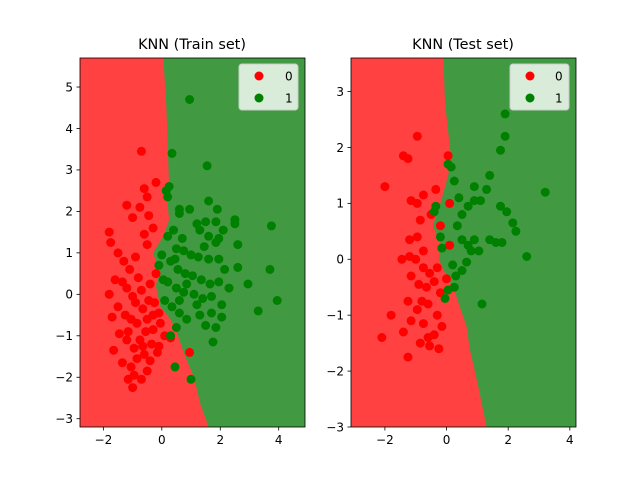 The height and width of the screenshot is (480, 640). I want to click on chart-title-test: KNN (Test set), so click(463, 45).